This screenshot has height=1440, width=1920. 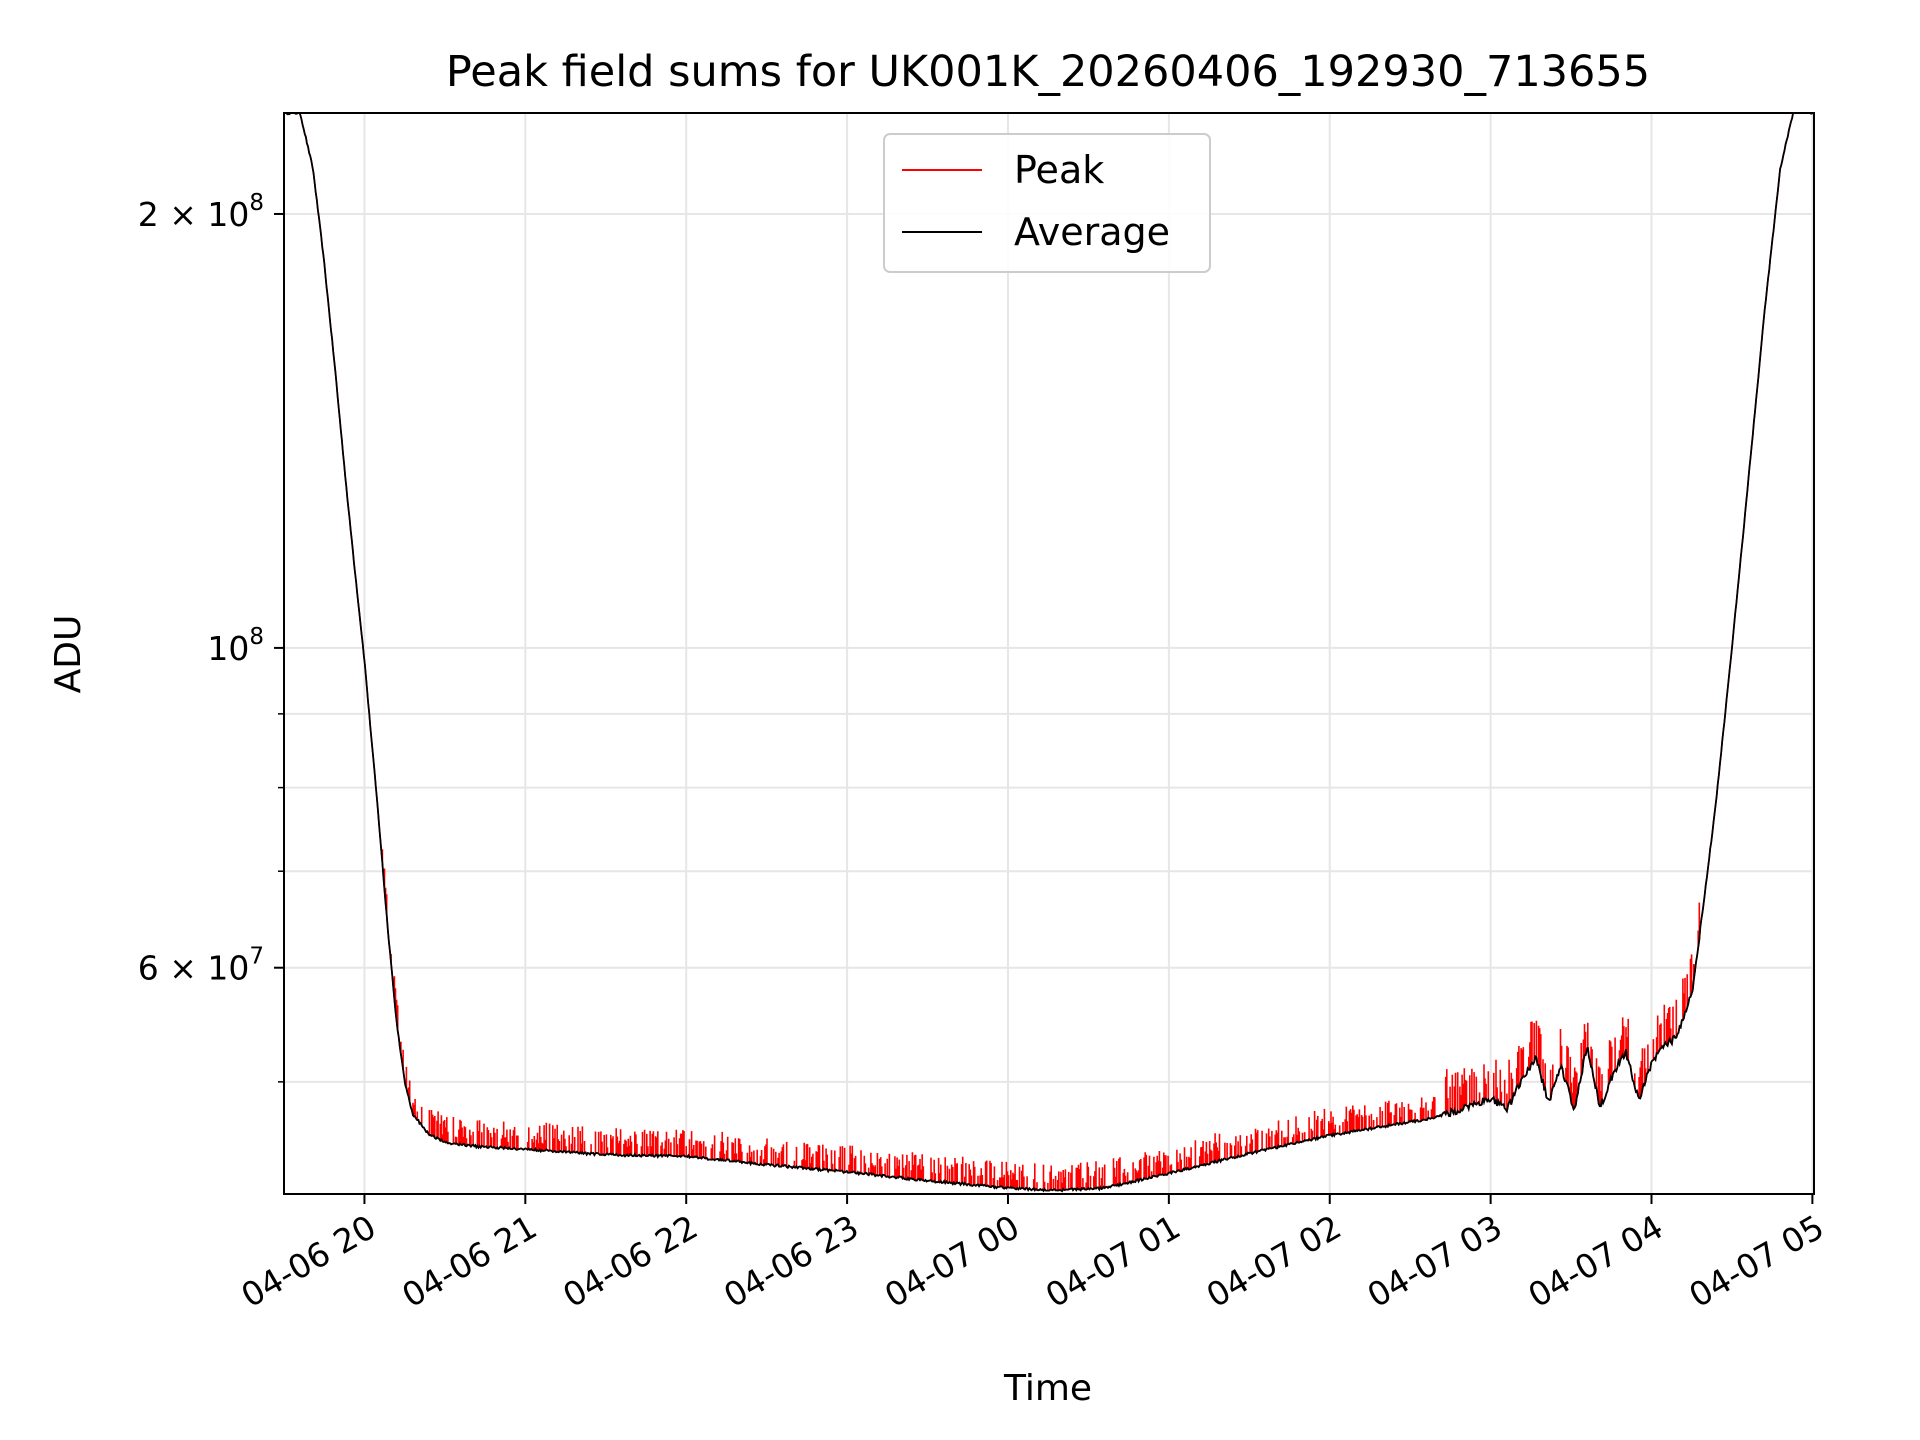 What do you see at coordinates (201, 212) in the screenshot?
I see `y-tick-label: 2 × 108` at bounding box center [201, 212].